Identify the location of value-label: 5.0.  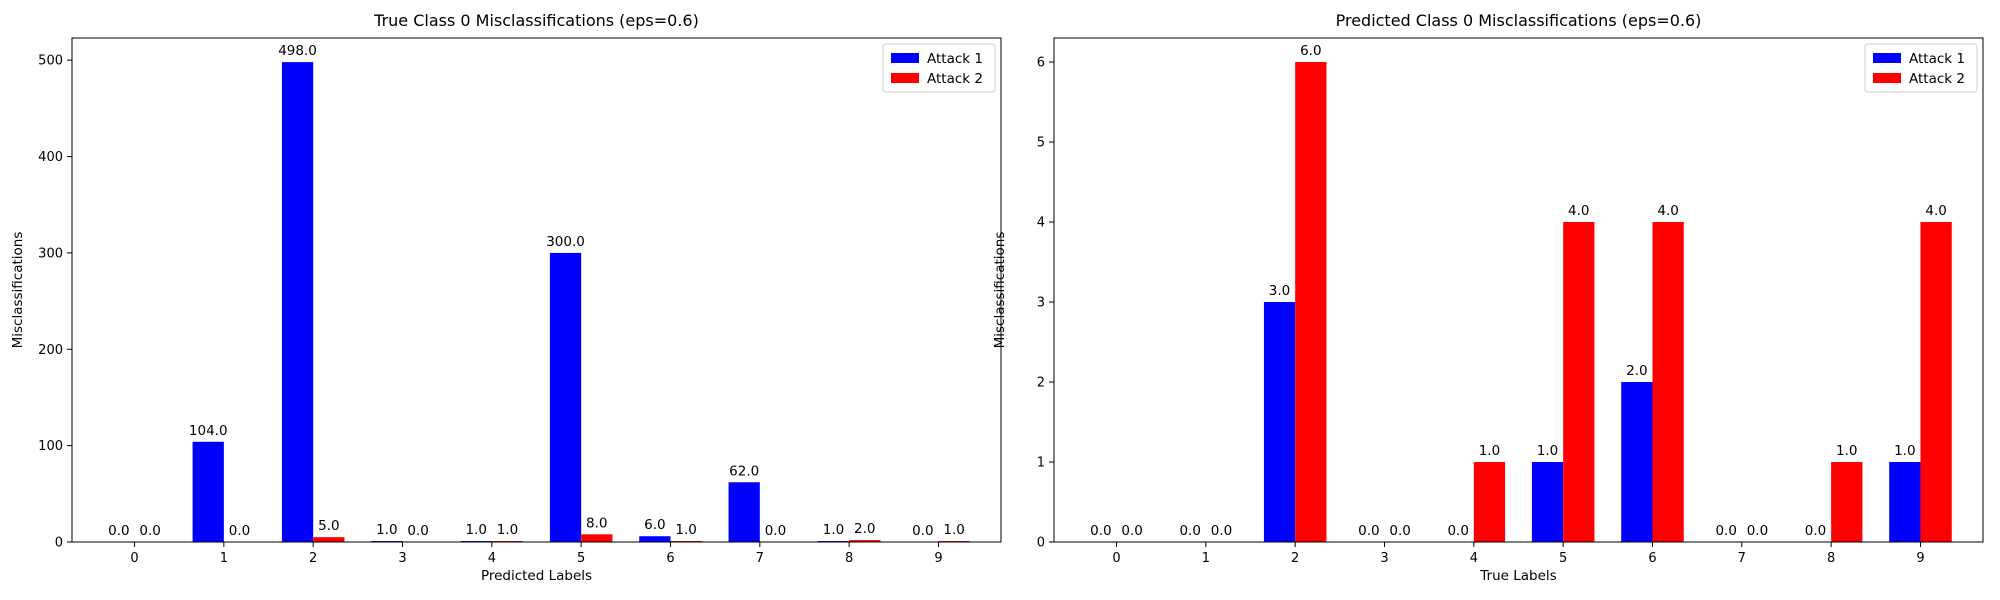
(328, 526).